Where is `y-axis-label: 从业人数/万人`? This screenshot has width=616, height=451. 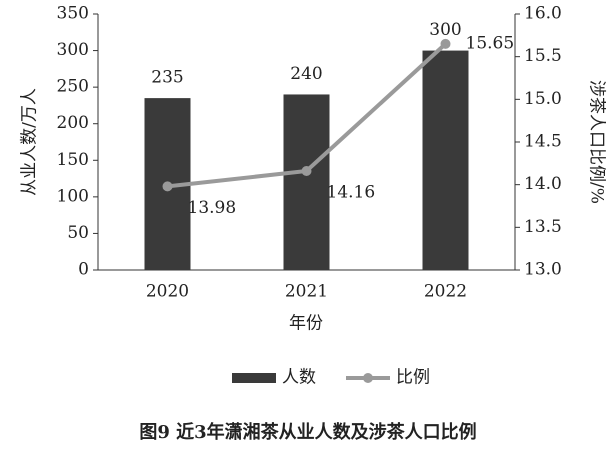
y-axis-label: 从业人数/万人 is located at coordinates (30, 142).